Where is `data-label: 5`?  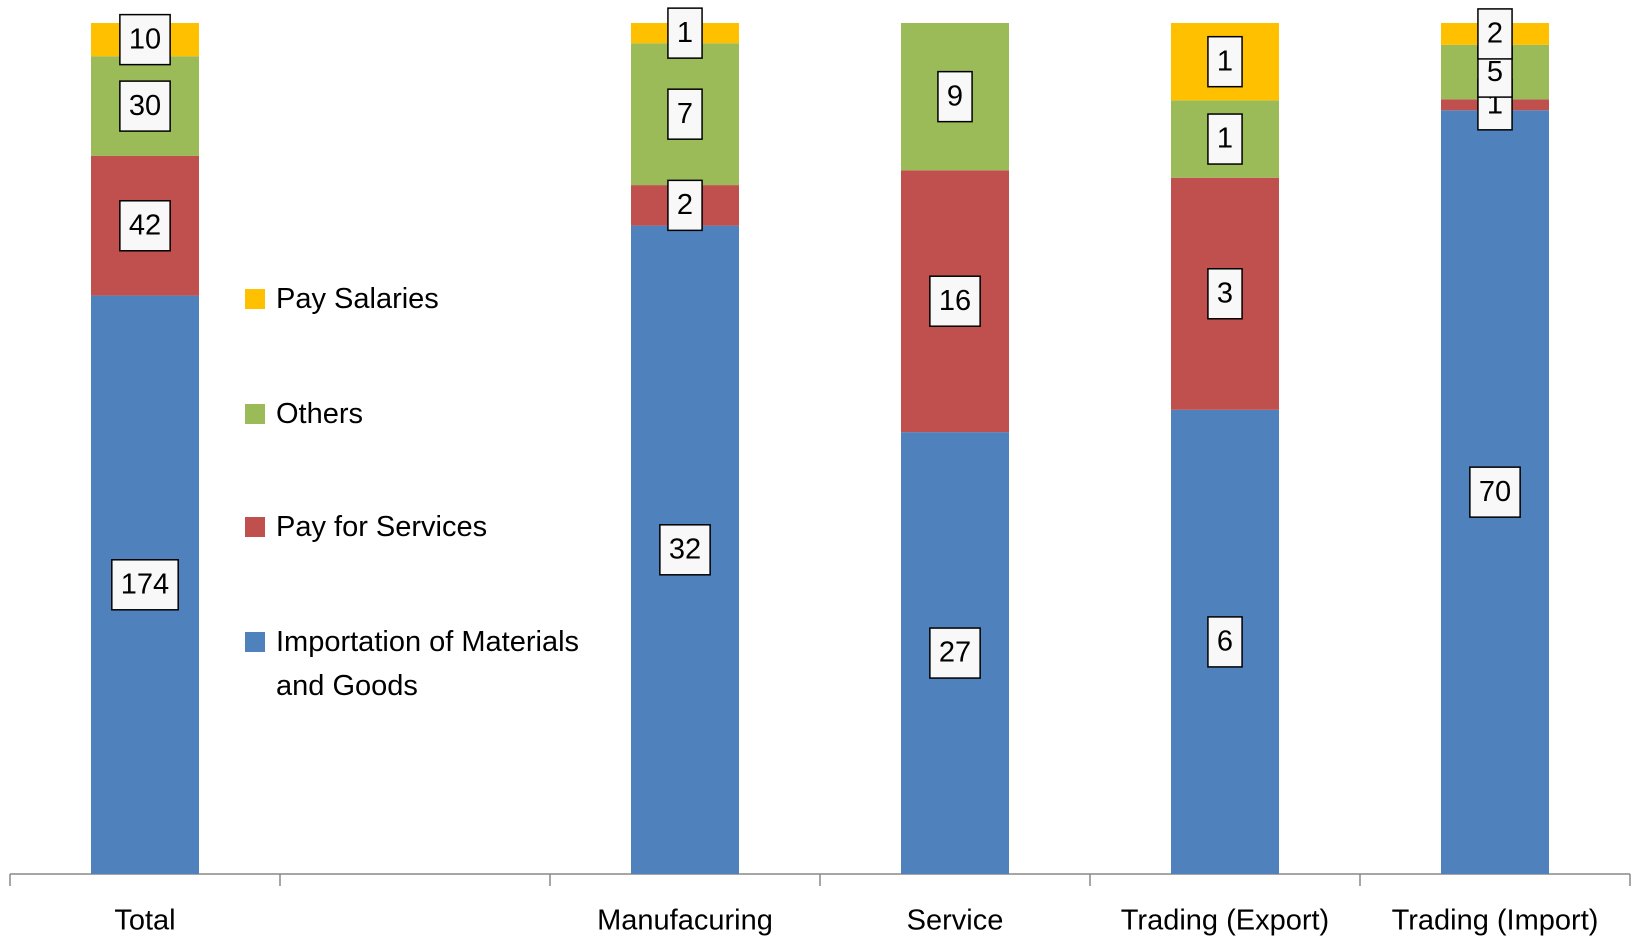 data-label: 5 is located at coordinates (1495, 72).